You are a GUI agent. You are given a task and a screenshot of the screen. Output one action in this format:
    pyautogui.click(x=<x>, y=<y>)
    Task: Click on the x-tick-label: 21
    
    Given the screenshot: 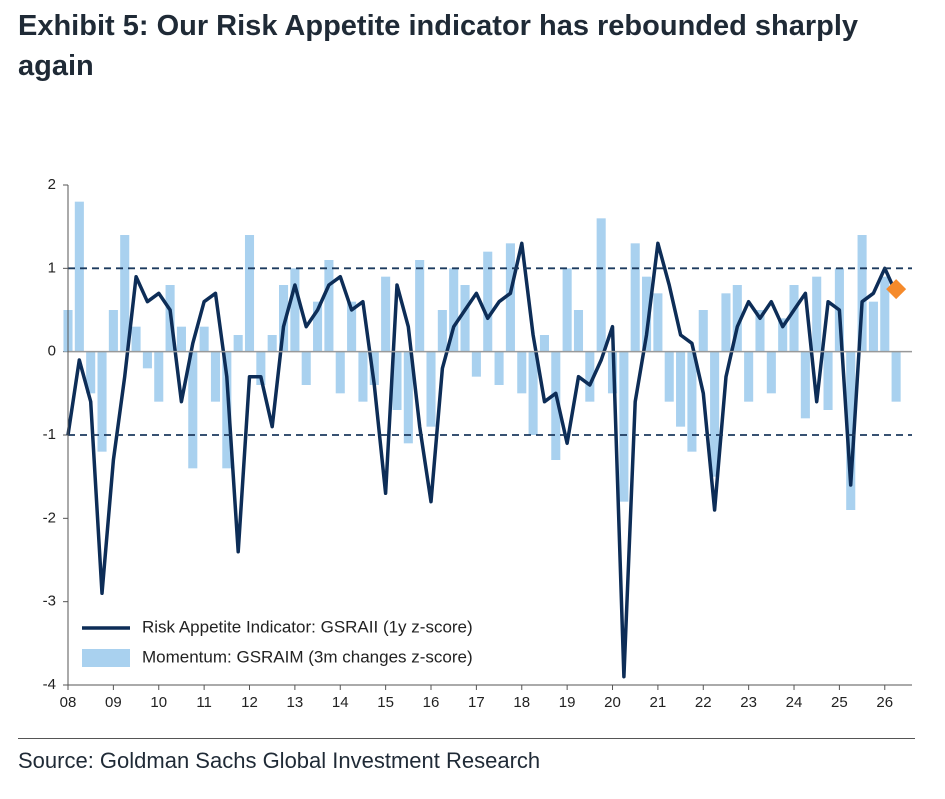 What is the action you would take?
    pyautogui.click(x=658, y=702)
    